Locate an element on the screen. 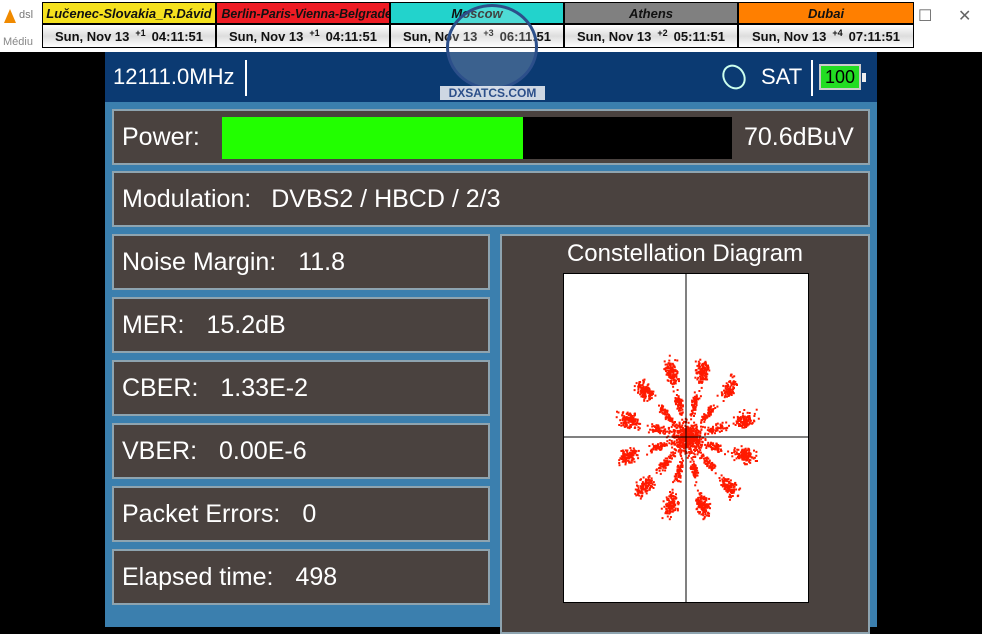 The image size is (982, 634). constellation-plot is located at coordinates (686, 438).